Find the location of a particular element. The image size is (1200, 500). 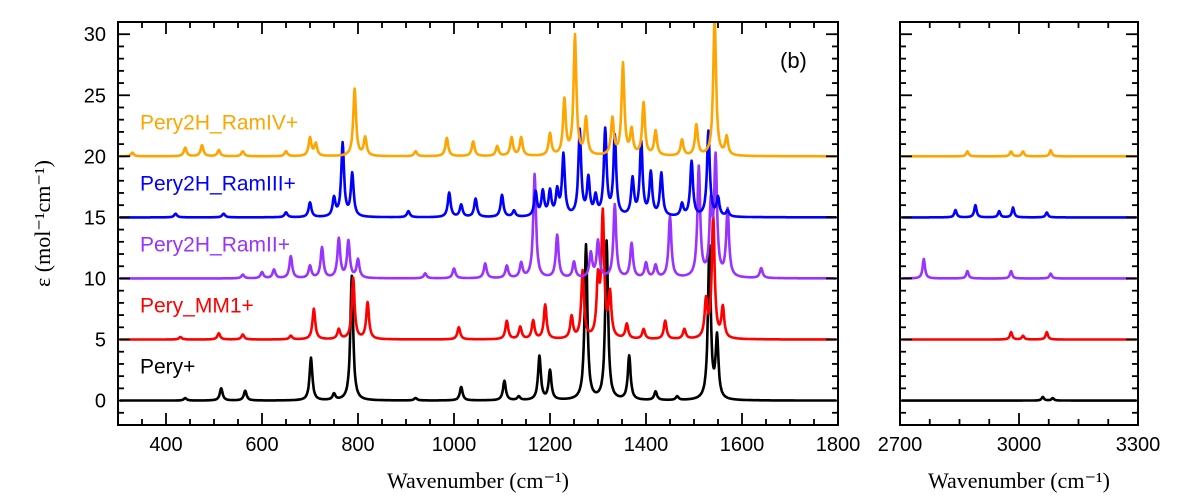

series-label-pery-mm1-: Pery_MM1+ is located at coordinates (197, 306).